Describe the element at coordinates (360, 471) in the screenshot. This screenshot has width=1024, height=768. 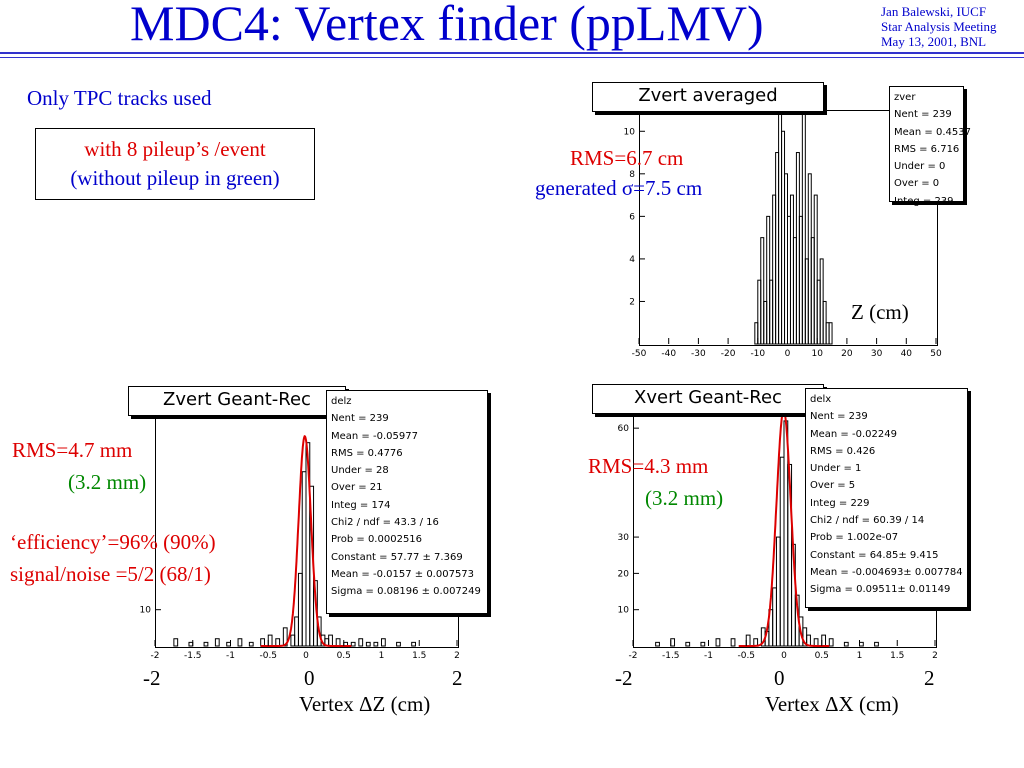
I see `delz-stat-line: Under = 28` at that location.